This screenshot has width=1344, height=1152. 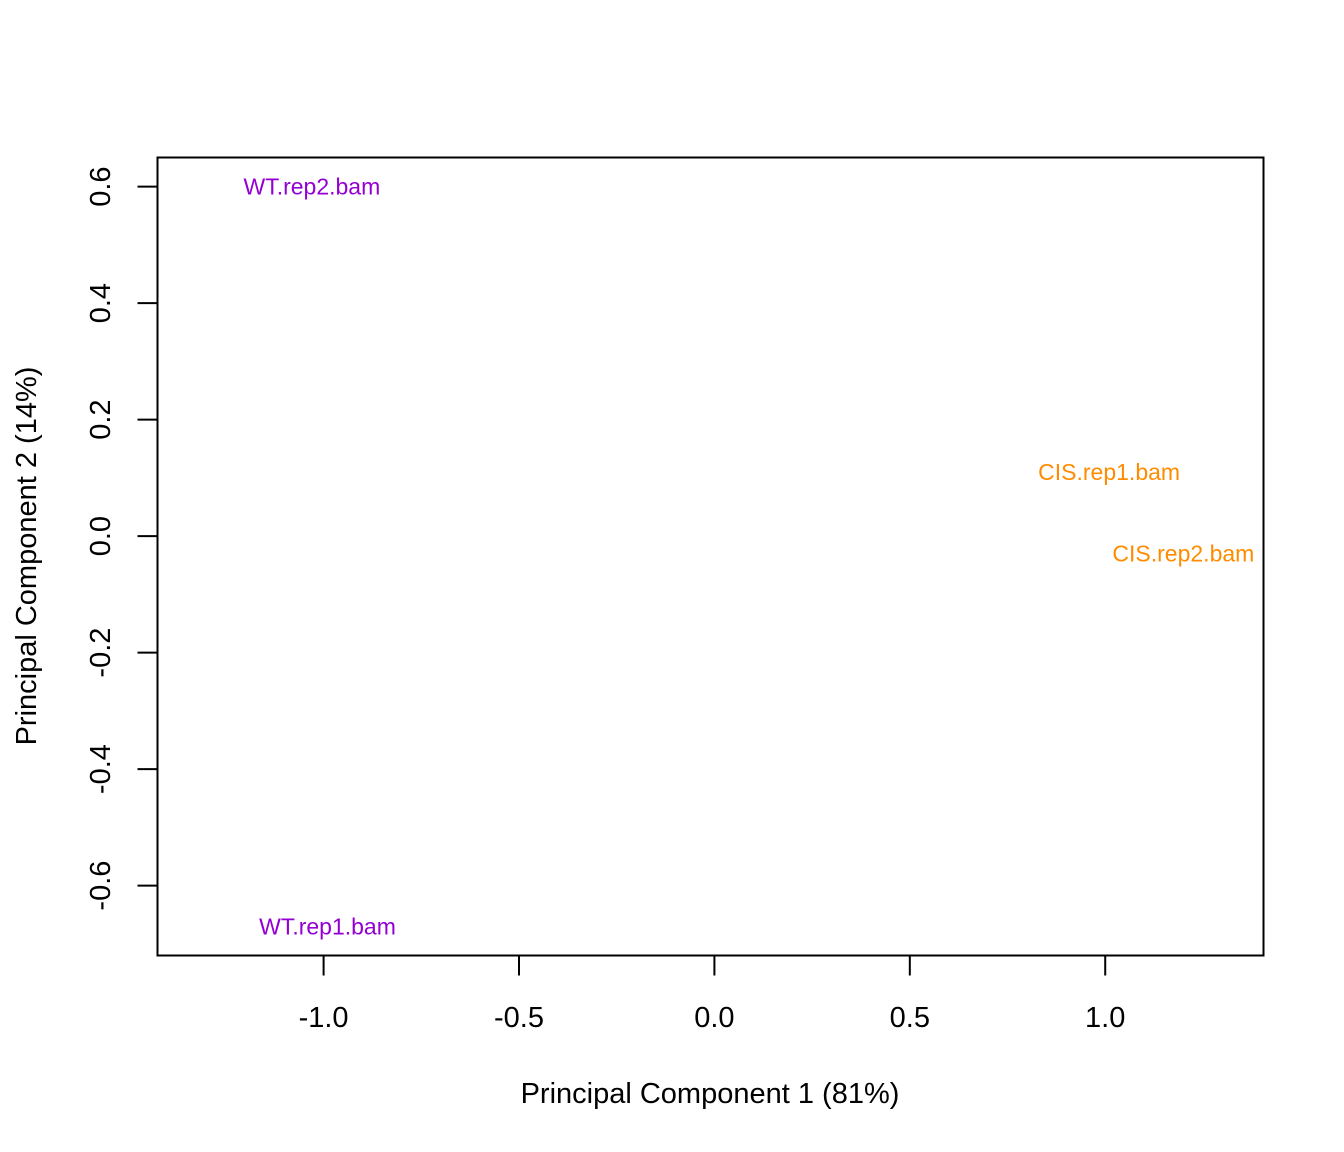 What do you see at coordinates (27, 556) in the screenshot?
I see `y-axis-title: Principal Component 2 (14%)` at bounding box center [27, 556].